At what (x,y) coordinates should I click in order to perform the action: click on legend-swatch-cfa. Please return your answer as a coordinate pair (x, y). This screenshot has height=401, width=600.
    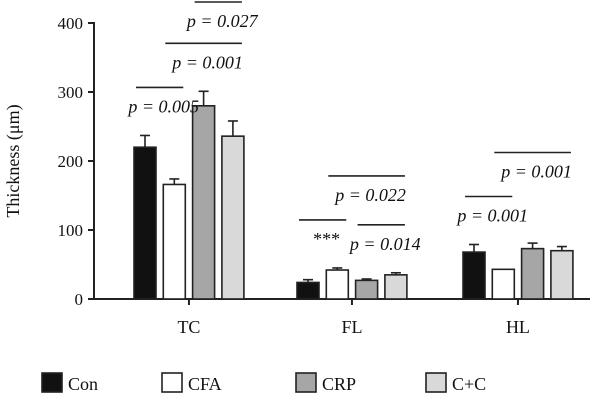
    Looking at the image, I should click on (172, 382).